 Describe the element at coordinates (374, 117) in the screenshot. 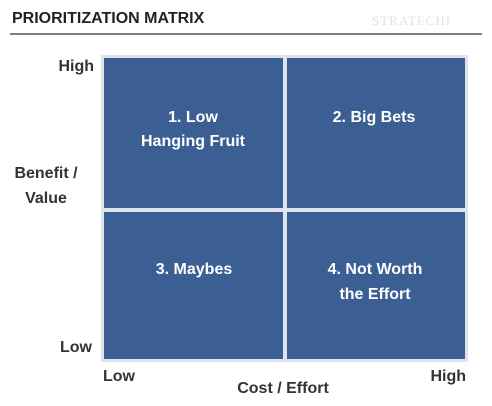

I see `quadrant-label: 2. Big Bets` at that location.